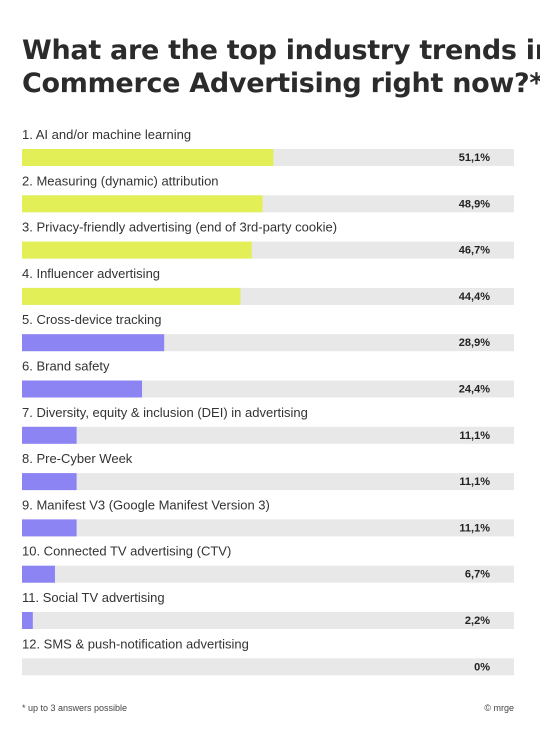 This screenshot has width=540, height=744. What do you see at coordinates (135, 643) in the screenshot?
I see `category-label: 12. SMS & push-notification advertising` at bounding box center [135, 643].